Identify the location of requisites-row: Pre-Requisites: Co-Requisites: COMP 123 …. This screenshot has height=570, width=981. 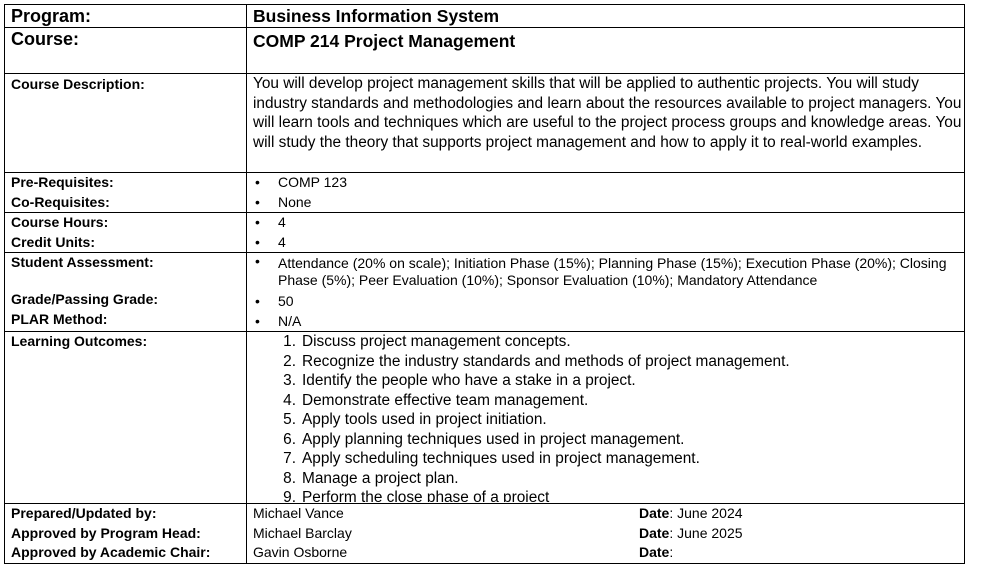
(484, 192).